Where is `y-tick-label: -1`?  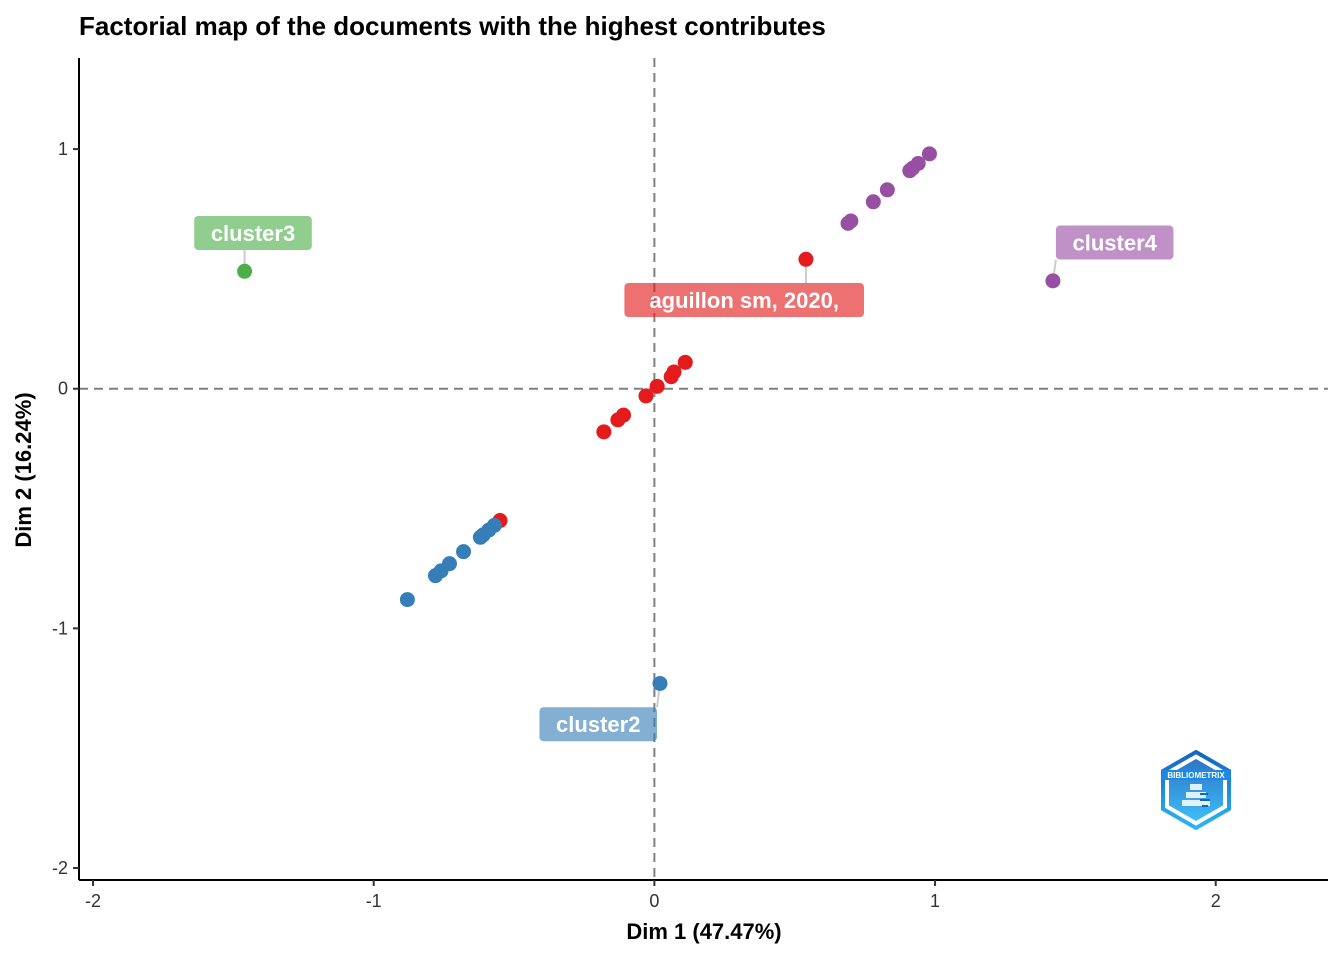 y-tick-label: -1 is located at coordinates (60, 628).